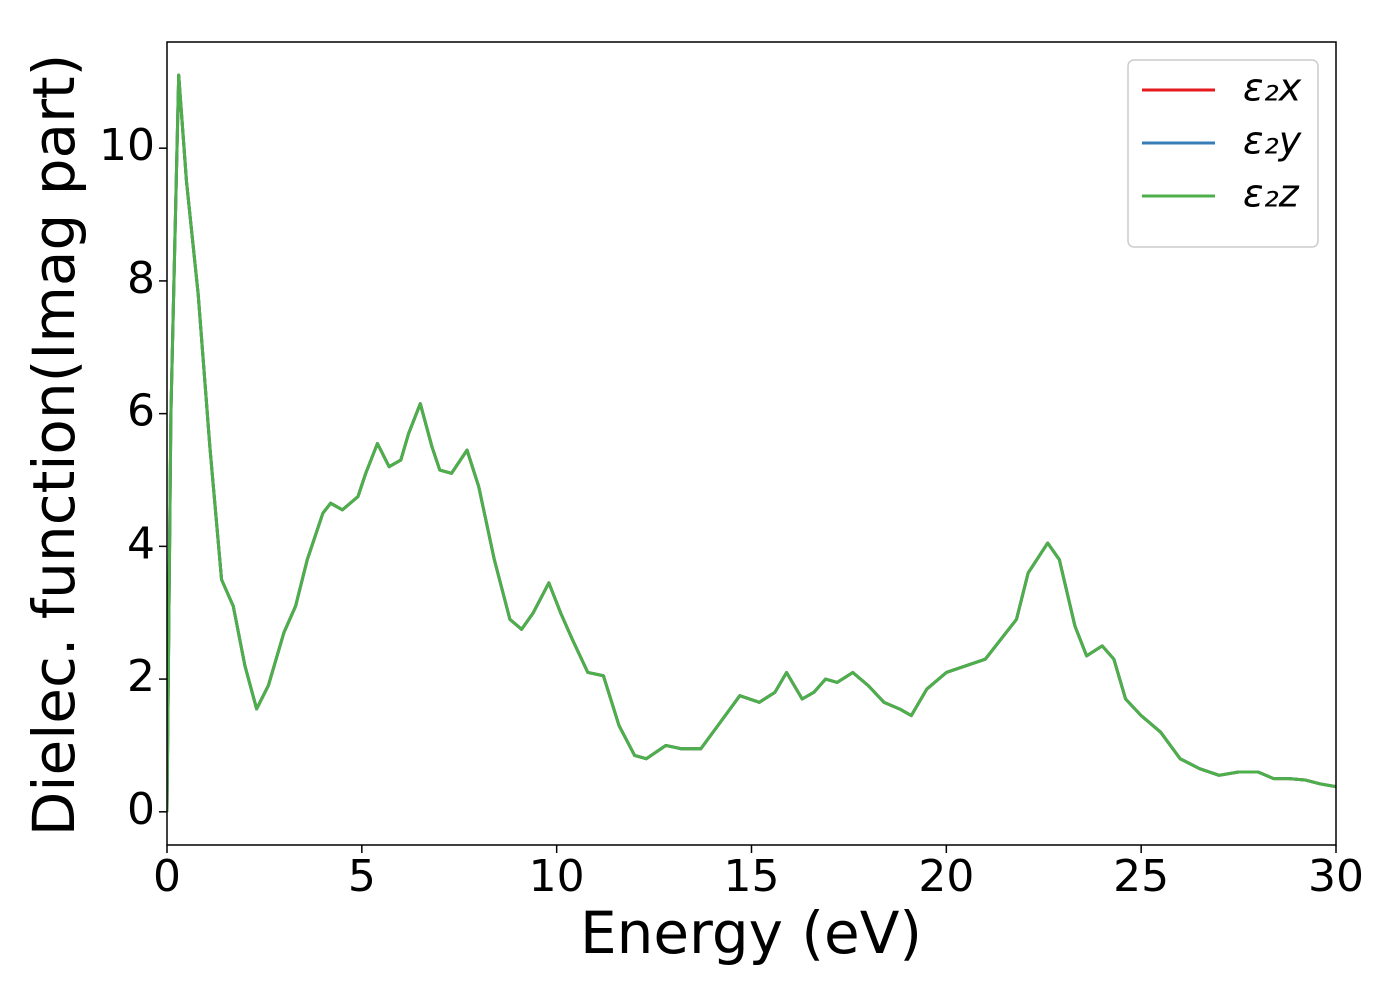 This screenshot has width=1400, height=1000. Describe the element at coordinates (141, 809) in the screenshot. I see `y-tick-label: 0` at that location.